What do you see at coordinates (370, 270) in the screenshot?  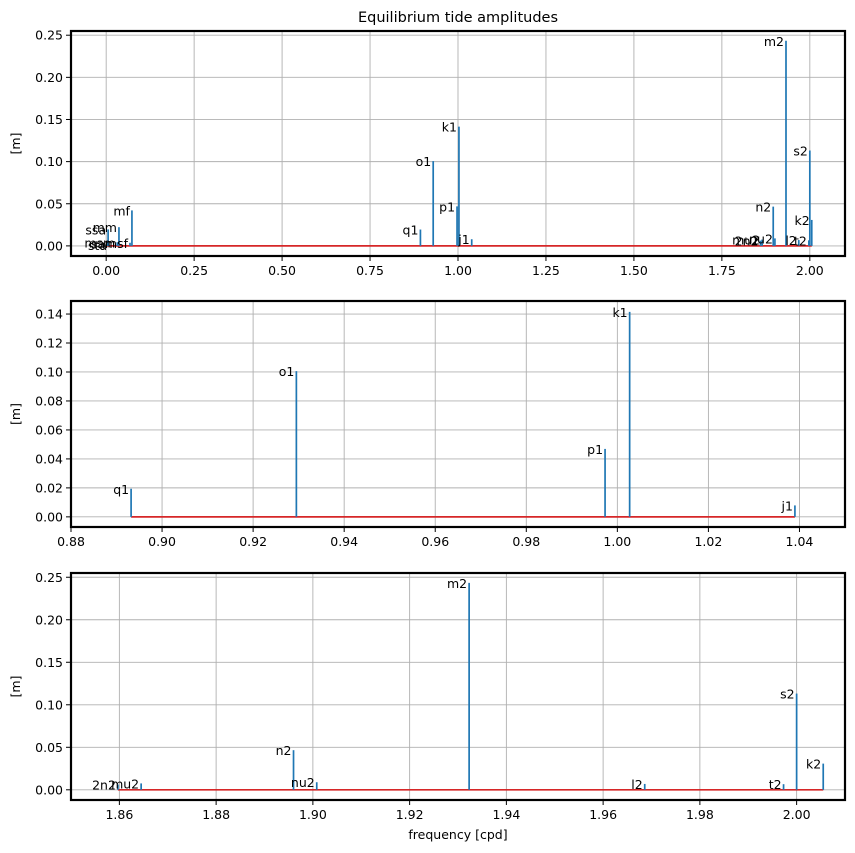 I see `x-tick-label: 0.75` at bounding box center [370, 270].